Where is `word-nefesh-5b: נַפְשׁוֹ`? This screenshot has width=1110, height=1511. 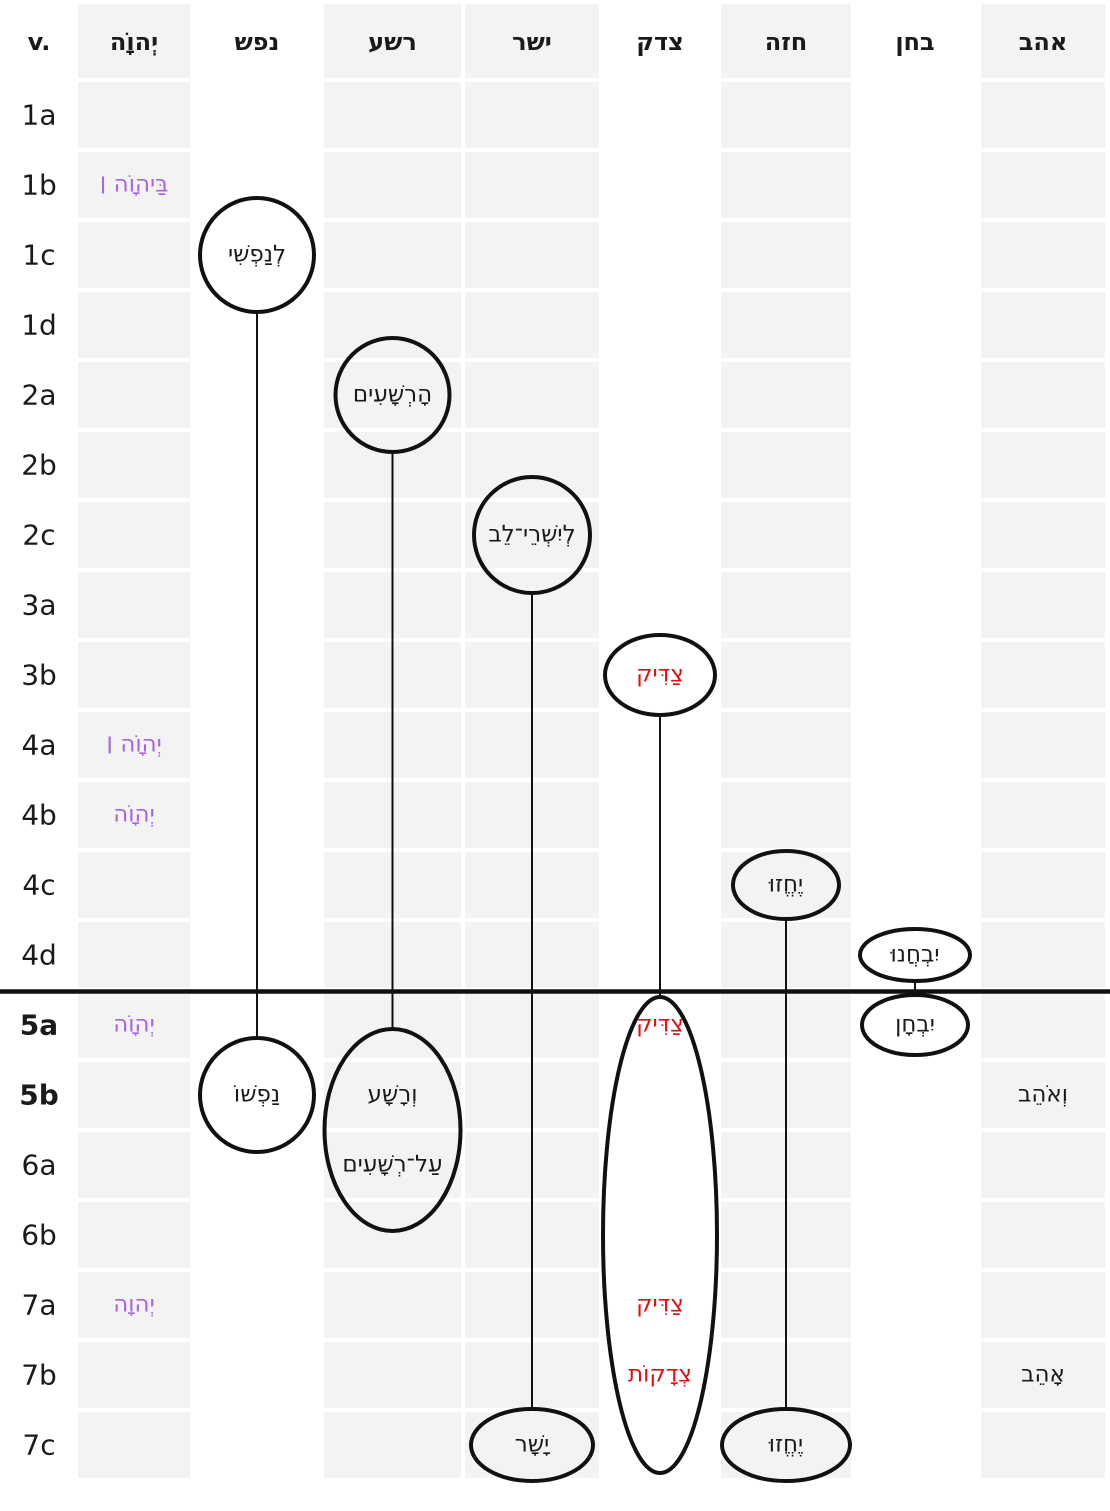 word-nefesh-5b: נַפְשׁוֹ is located at coordinates (257, 1094).